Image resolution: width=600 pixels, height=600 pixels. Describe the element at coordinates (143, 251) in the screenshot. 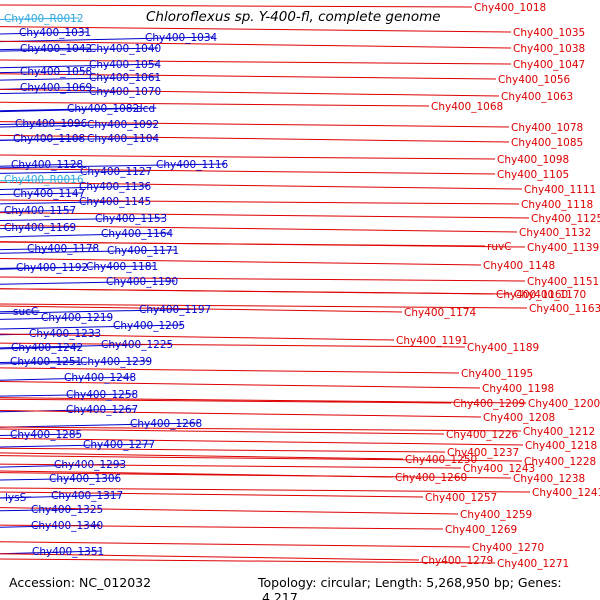

I see `gene-label: Chy400_1171` at that location.